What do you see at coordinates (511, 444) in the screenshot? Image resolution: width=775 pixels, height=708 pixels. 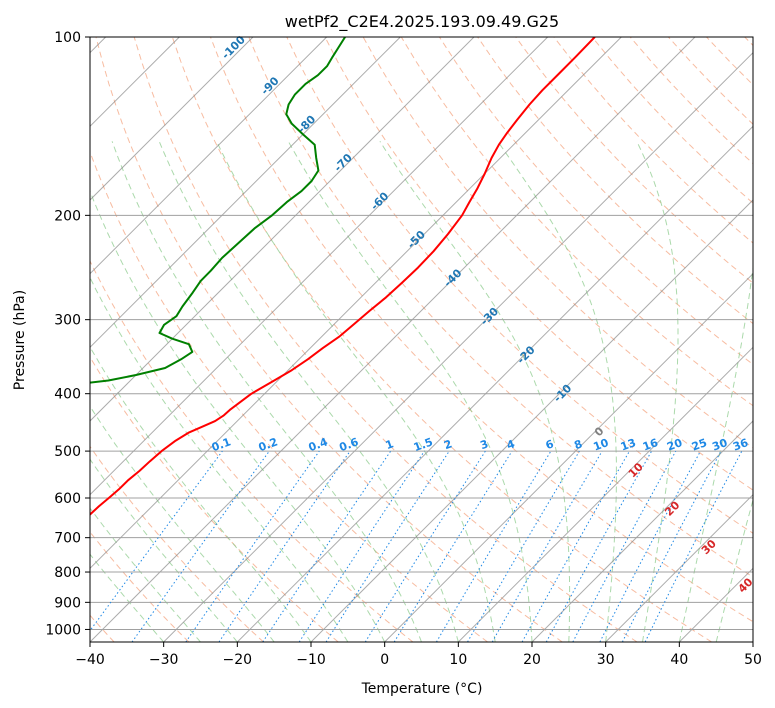 I see `mixing-ratio-label: 4` at bounding box center [511, 444].